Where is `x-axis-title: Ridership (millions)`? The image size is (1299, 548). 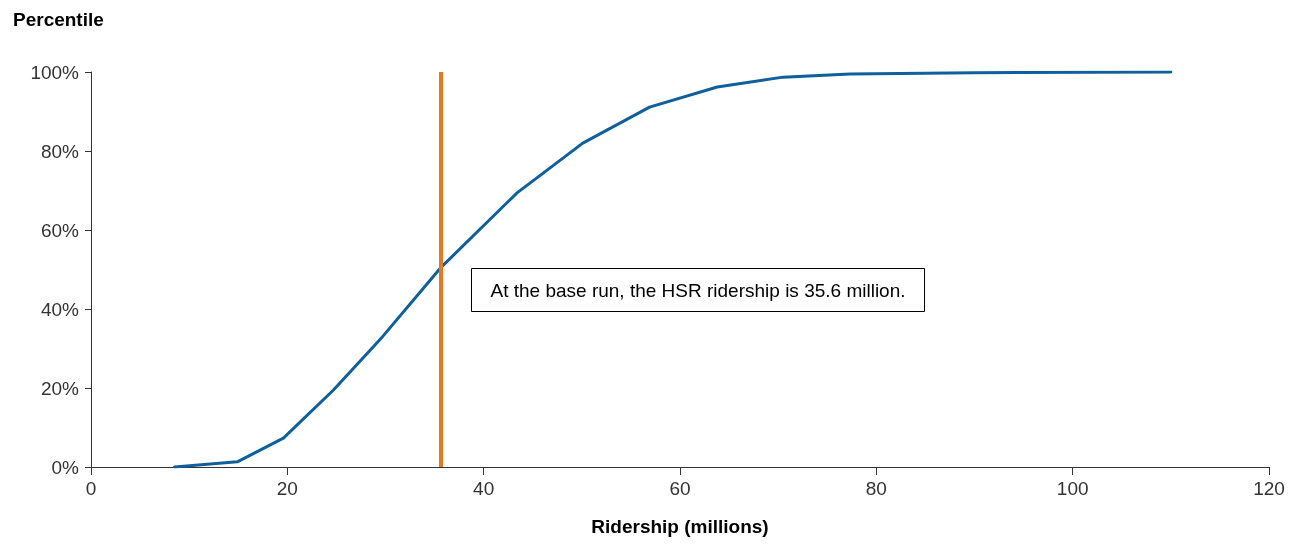 x-axis-title: Ridership (millions) is located at coordinates (680, 526).